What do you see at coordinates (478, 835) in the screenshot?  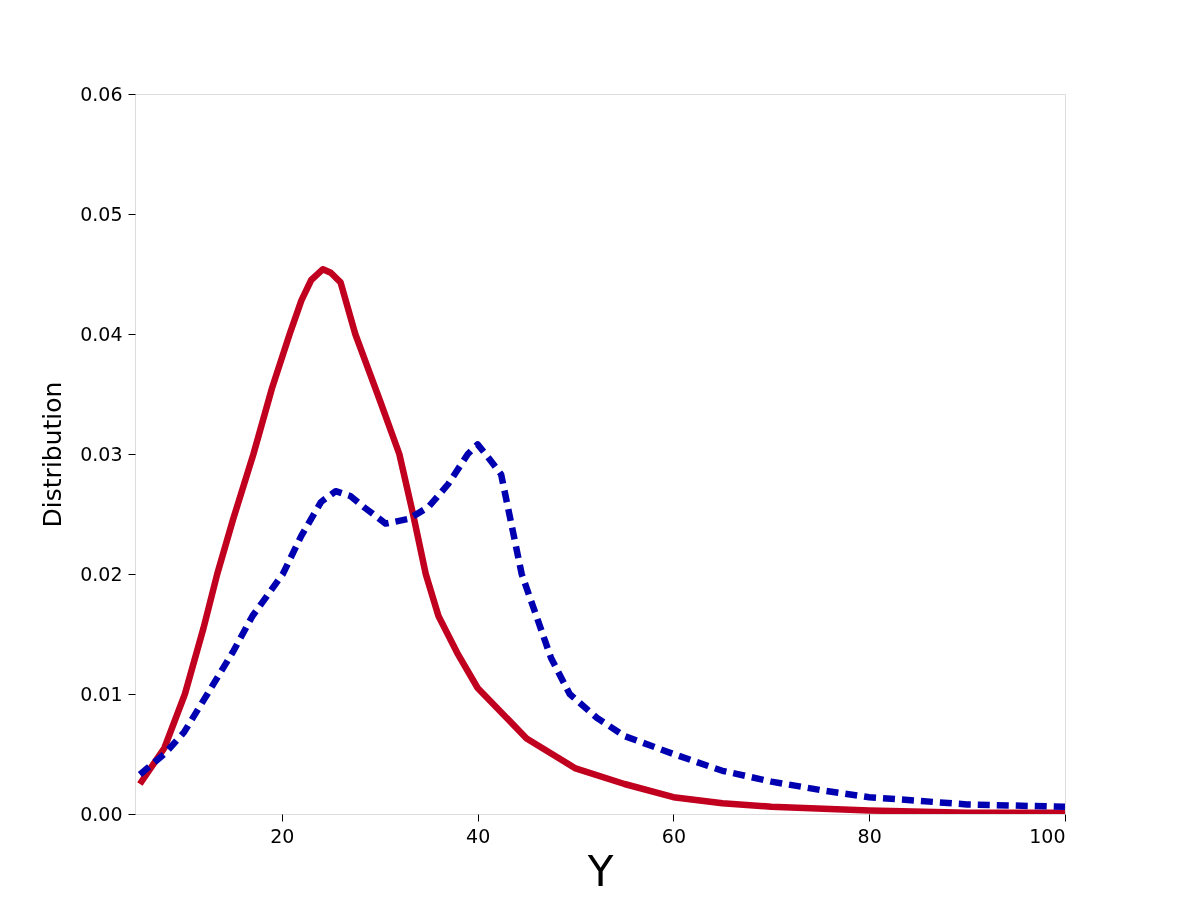 I see `x-tick-label: 40` at bounding box center [478, 835].